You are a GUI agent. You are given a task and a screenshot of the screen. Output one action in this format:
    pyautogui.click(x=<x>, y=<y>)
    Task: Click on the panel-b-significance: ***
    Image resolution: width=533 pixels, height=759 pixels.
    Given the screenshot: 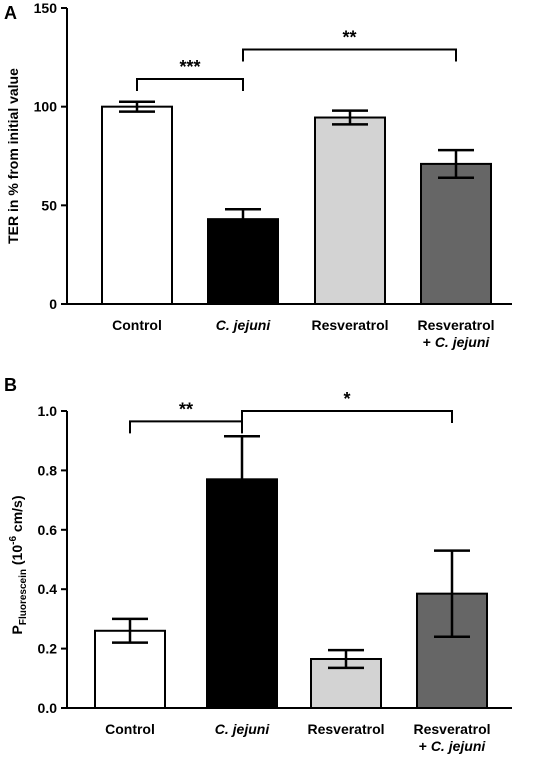 What is the action you would take?
    pyautogui.click(x=291, y=411)
    